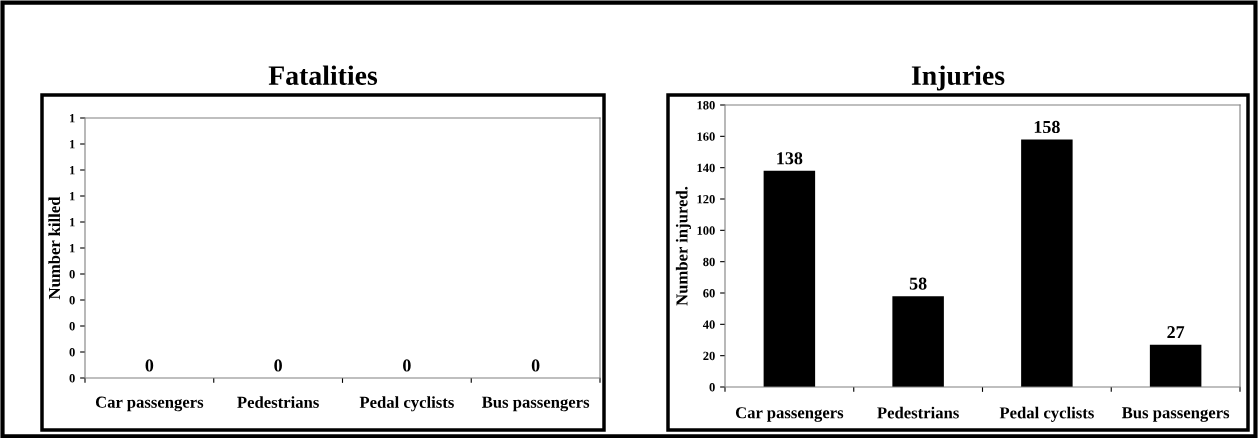  I want to click on data-label: 58, so click(918, 283).